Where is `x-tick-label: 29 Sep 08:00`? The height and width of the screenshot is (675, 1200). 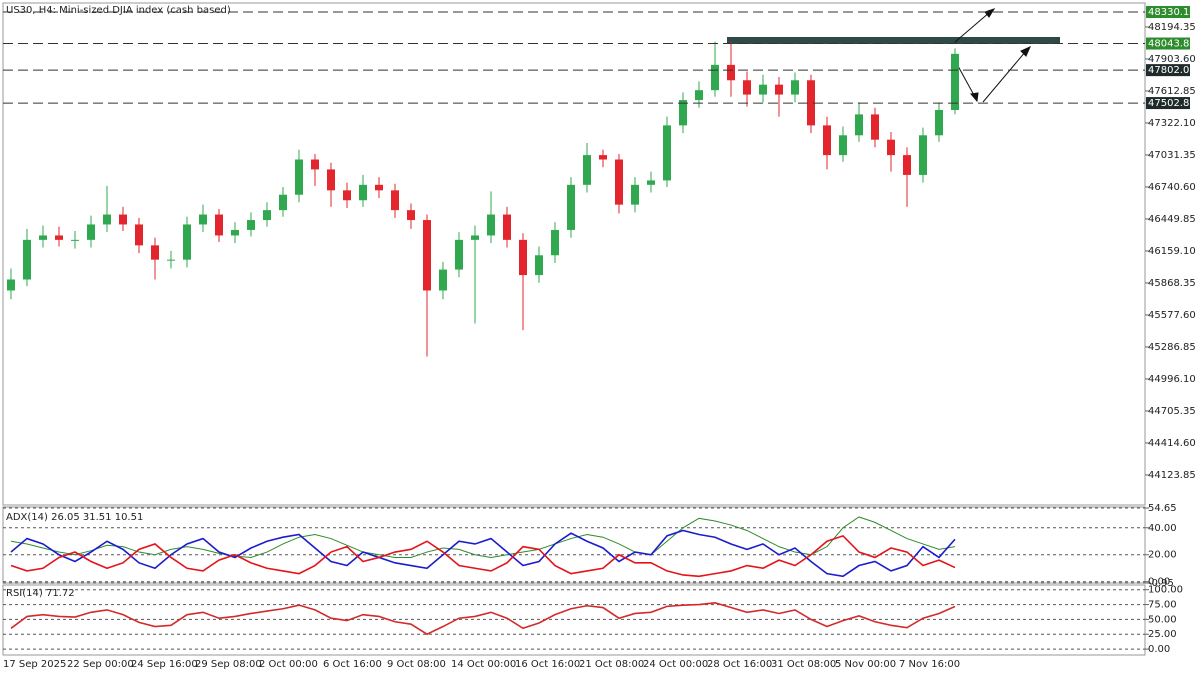 x-tick-label: 29 Sep 08:00 is located at coordinates (228, 664).